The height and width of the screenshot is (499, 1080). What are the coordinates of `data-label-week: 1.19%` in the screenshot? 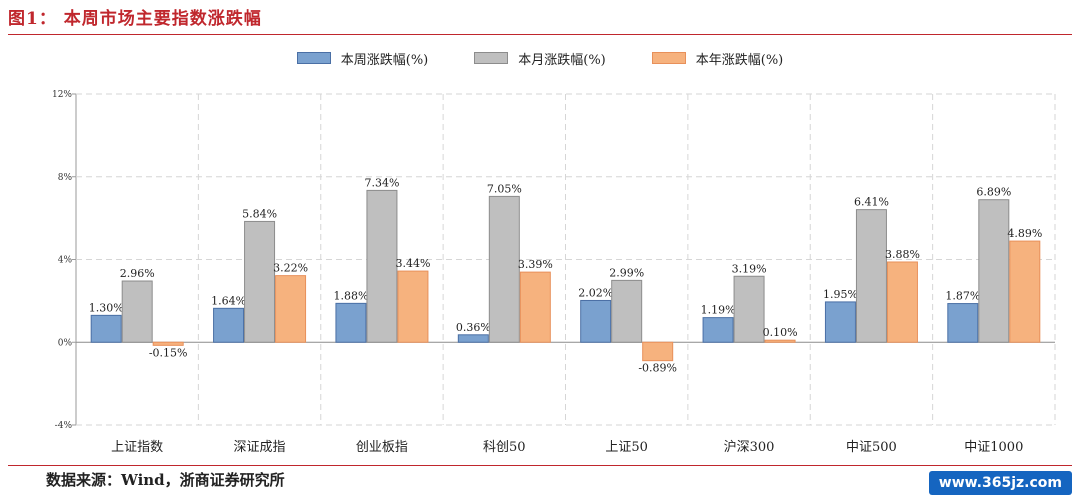 It's located at (718, 310).